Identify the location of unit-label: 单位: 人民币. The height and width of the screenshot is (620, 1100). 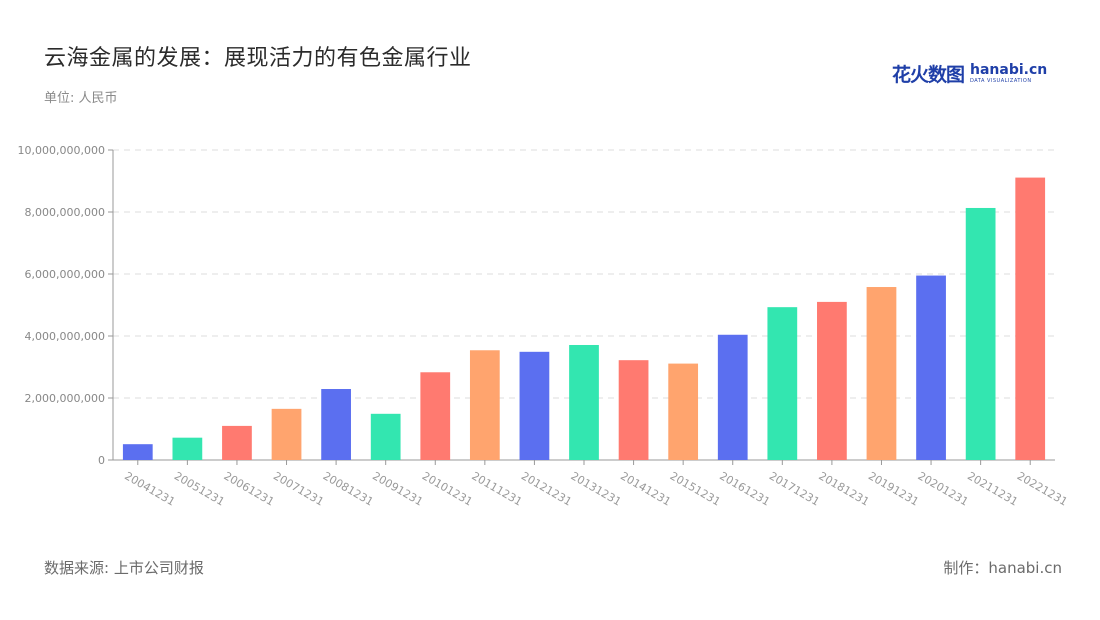
(81, 98).